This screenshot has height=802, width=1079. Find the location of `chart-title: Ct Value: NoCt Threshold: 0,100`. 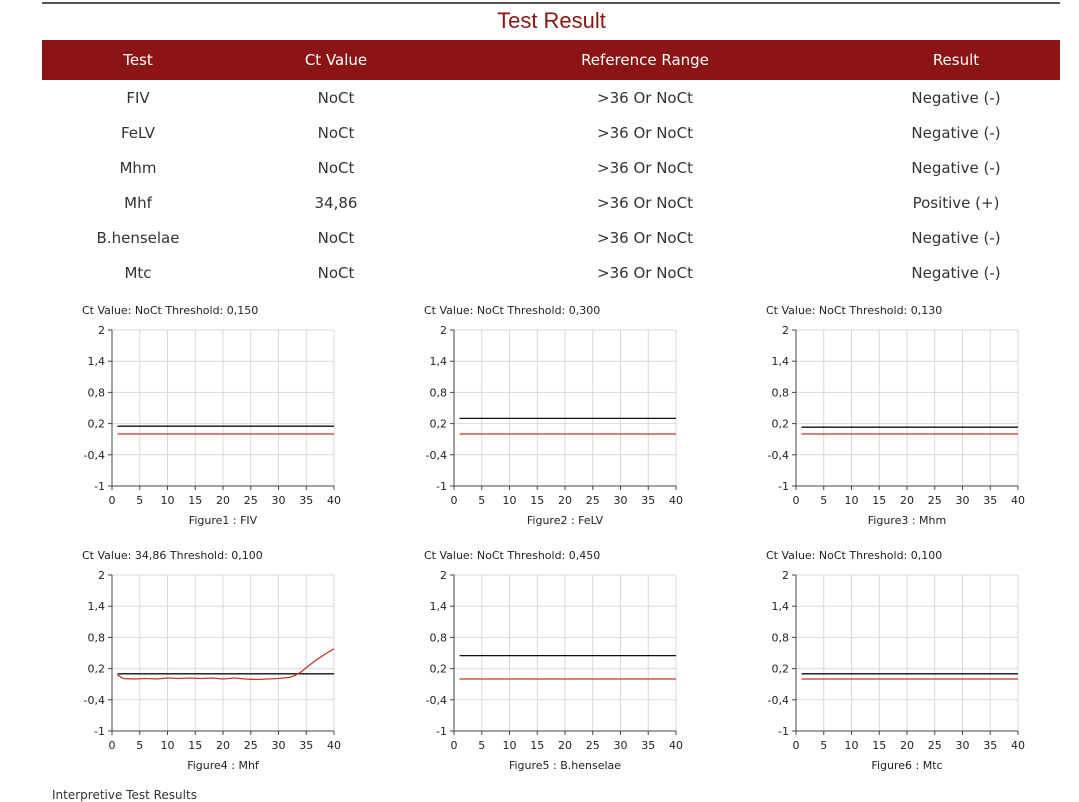

chart-title: Ct Value: NoCt Threshold: 0,100 is located at coordinates (854, 555).